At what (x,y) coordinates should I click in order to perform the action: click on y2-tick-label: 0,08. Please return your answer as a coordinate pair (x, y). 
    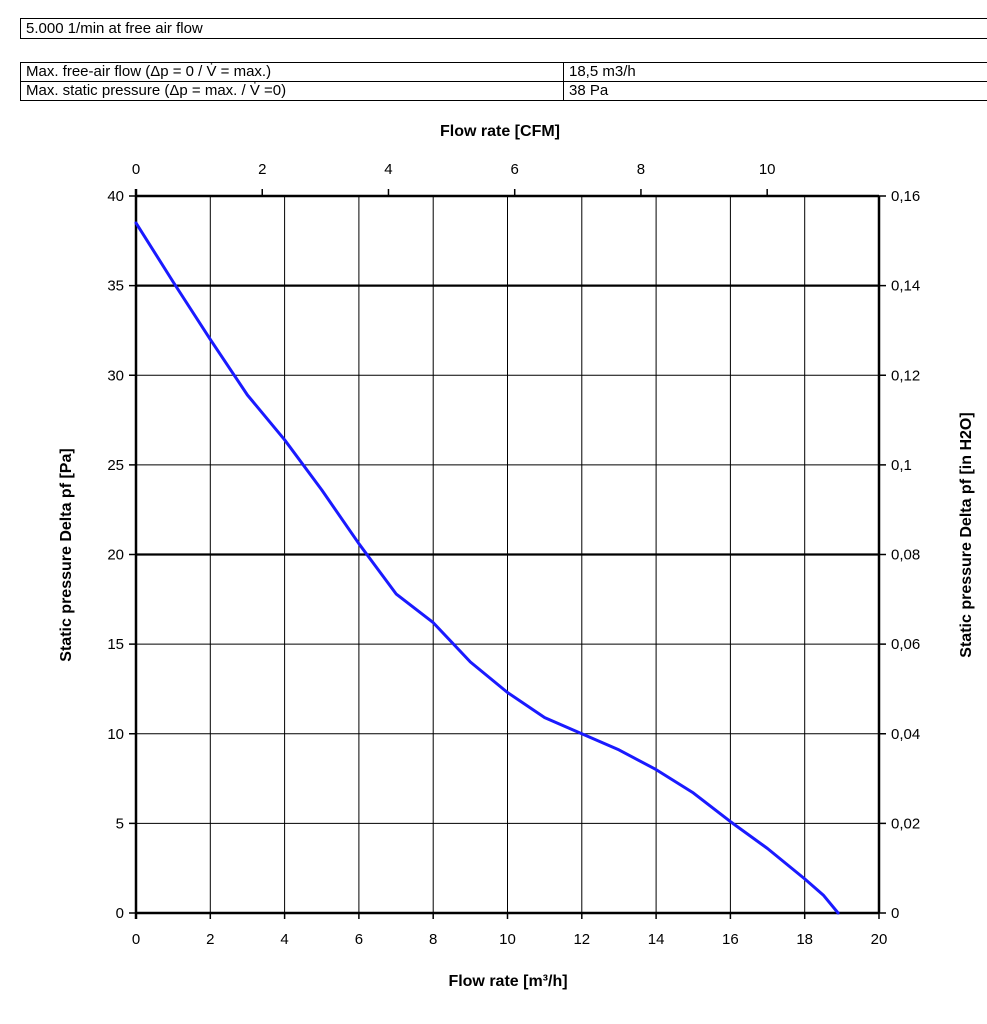
    Looking at the image, I should click on (905, 555).